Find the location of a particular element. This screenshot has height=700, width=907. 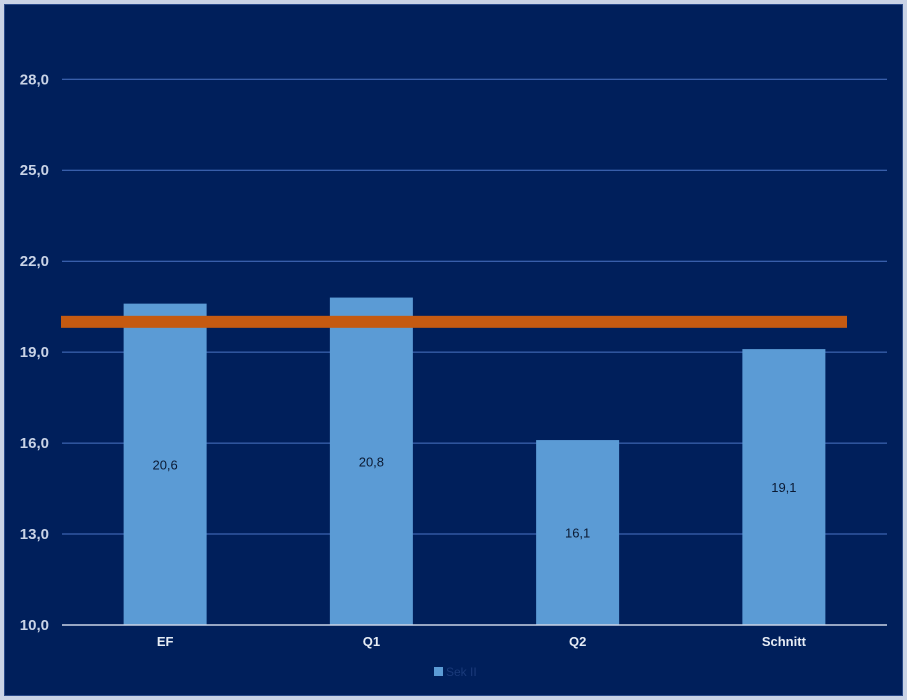

y-tick-label: 16,0 is located at coordinates (34, 443).